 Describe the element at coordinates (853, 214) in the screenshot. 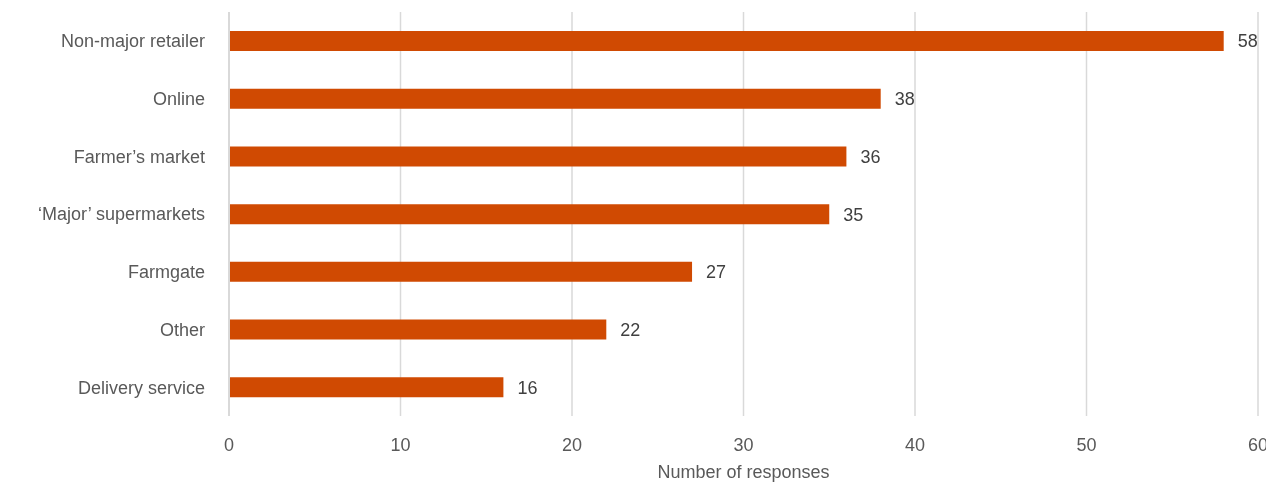

I see `data-label: 35` at that location.